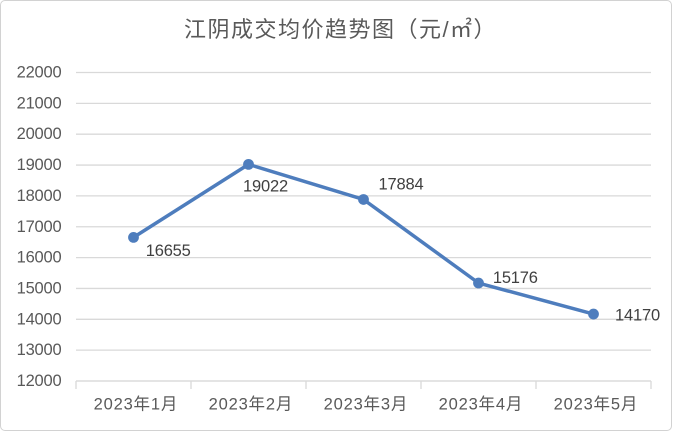 Image resolution: width=675 pixels, height=434 pixels. I want to click on data-label-17884: 17884, so click(401, 185).